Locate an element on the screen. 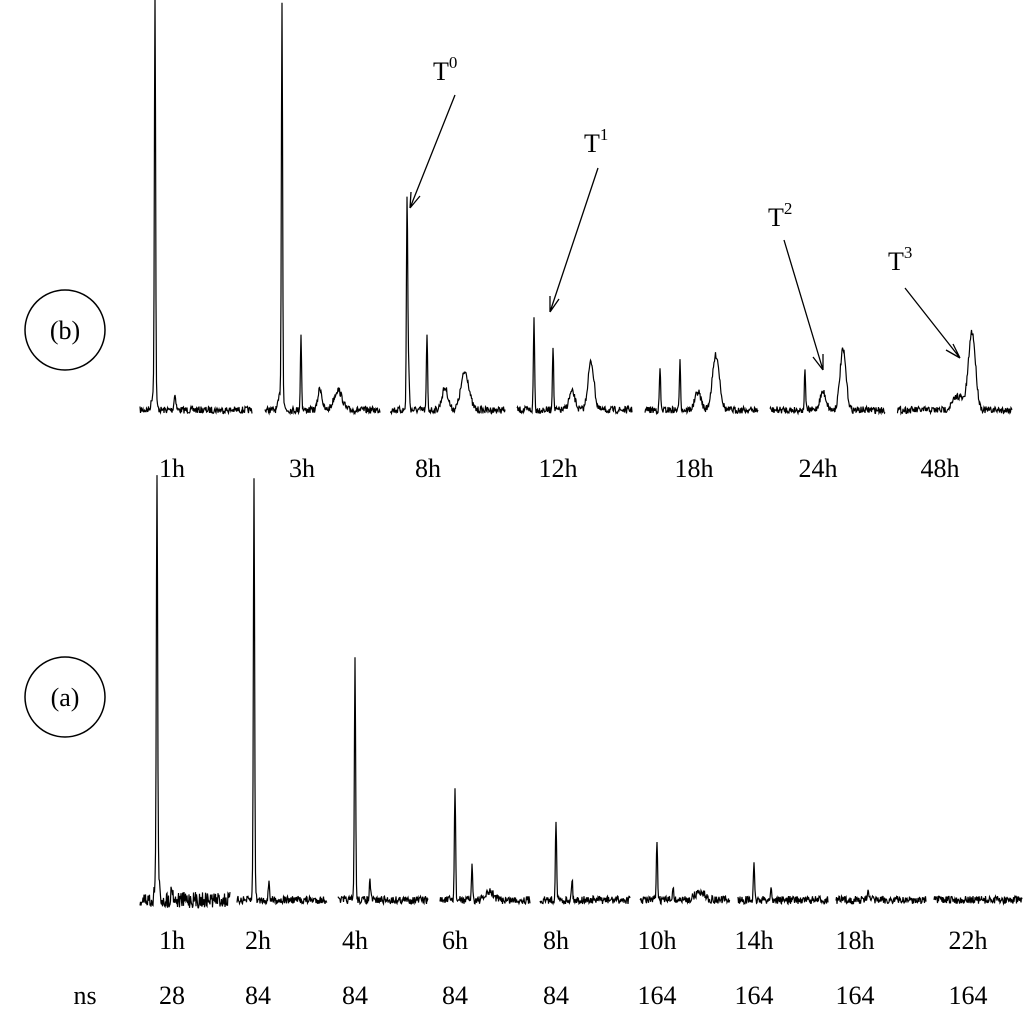 The image size is (1027, 1019). panel-label: (a) is located at coordinates (65, 697).